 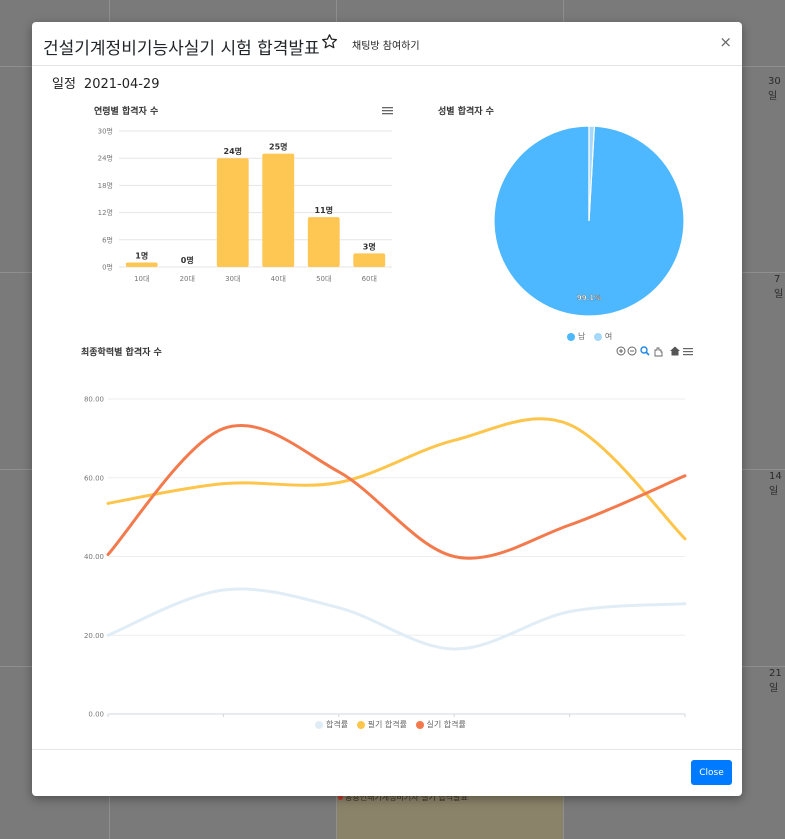 What do you see at coordinates (94, 400) in the screenshot?
I see `y-tick-label: 80.00` at bounding box center [94, 400].